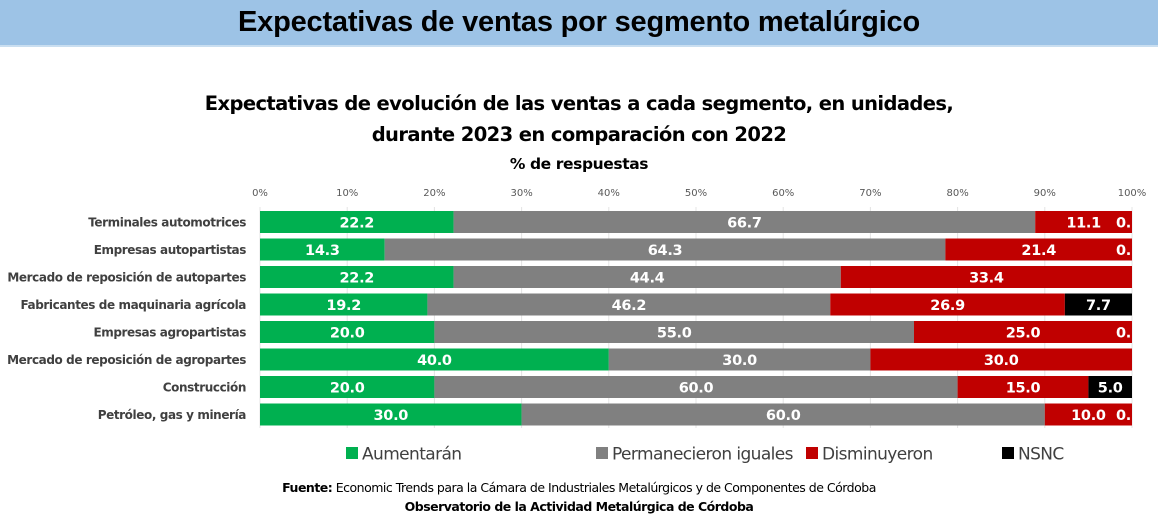 The width and height of the screenshot is (1158, 525). What do you see at coordinates (307, 487) in the screenshot?
I see `source-label: Fuente:` at bounding box center [307, 487].